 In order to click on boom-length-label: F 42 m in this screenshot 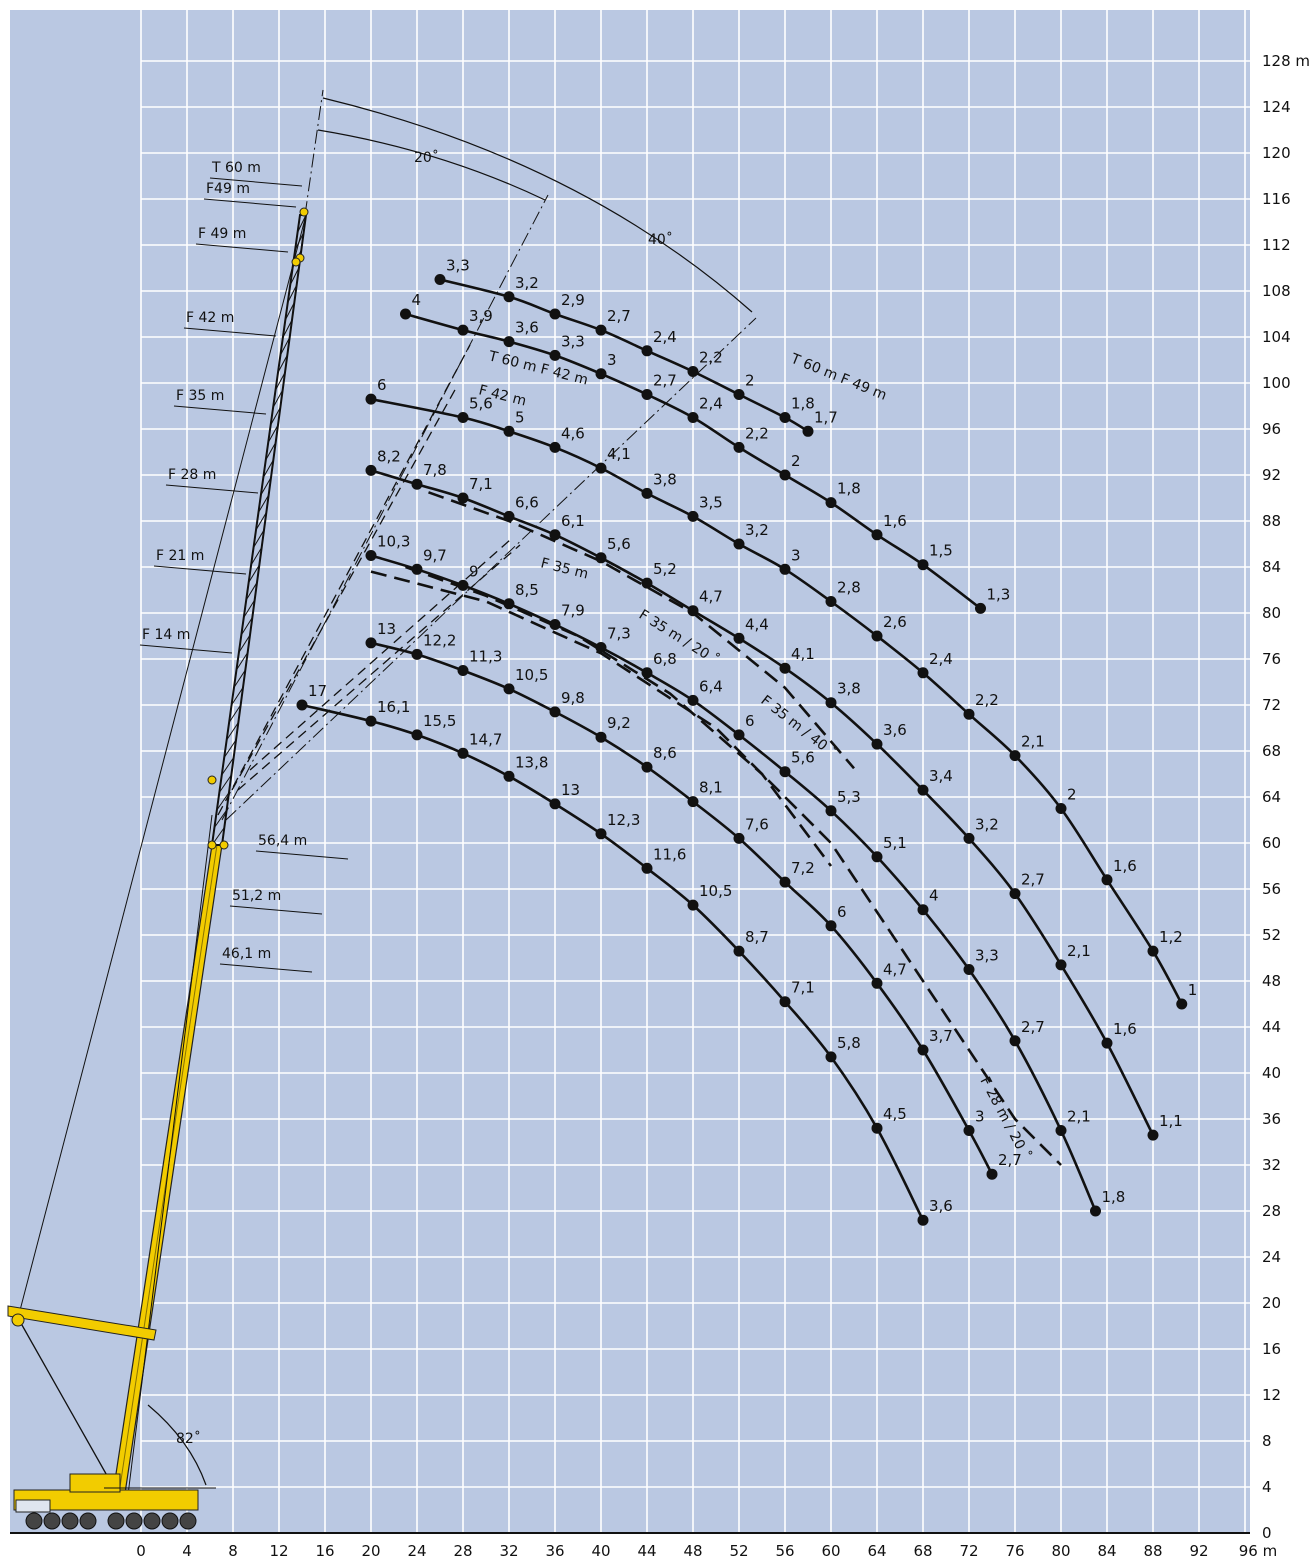, I will do `click(210, 318)`.